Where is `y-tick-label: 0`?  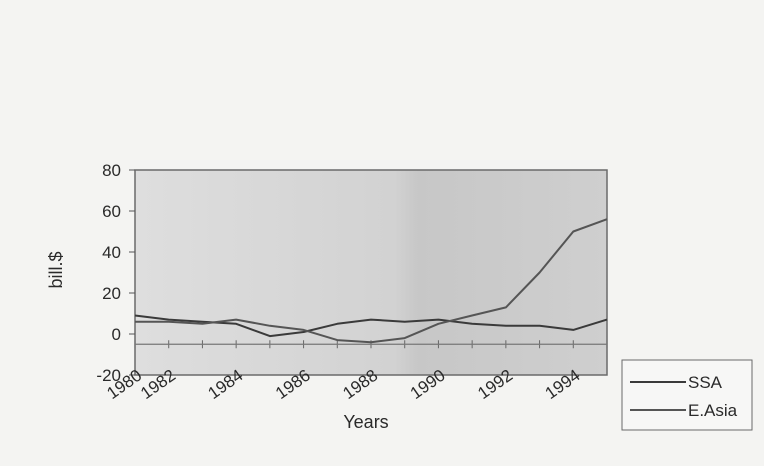 y-tick-label: 0 is located at coordinates (116, 334).